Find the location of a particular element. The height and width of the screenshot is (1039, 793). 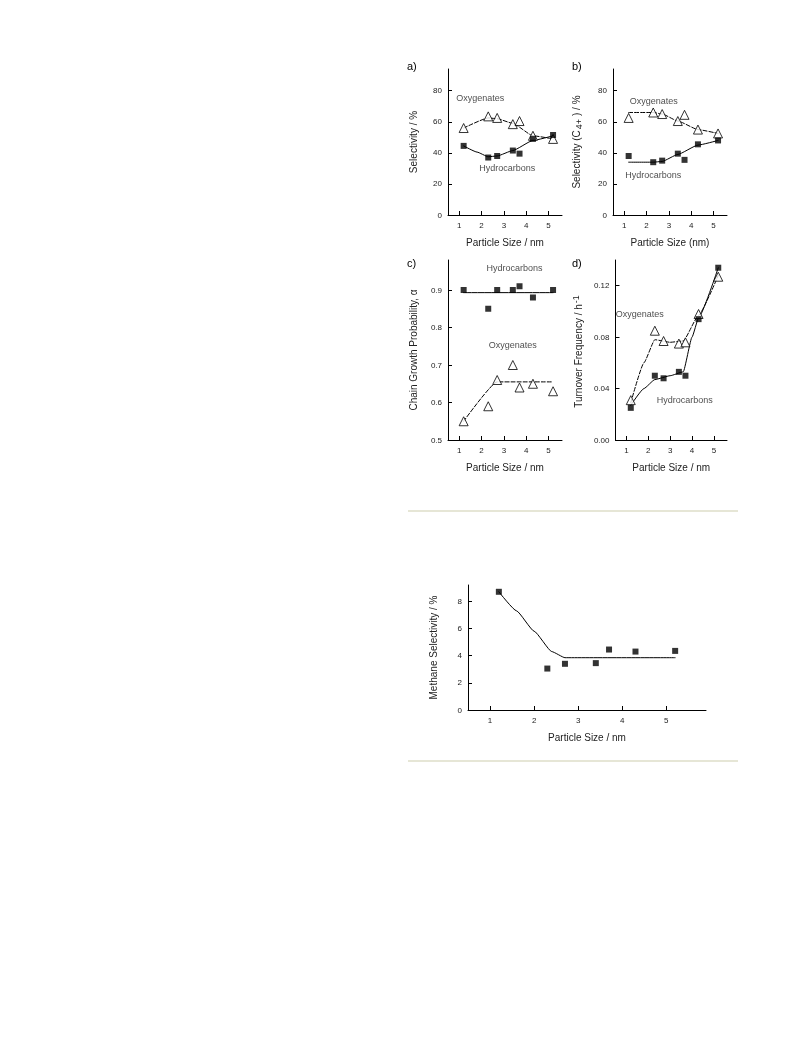

chart-title: b) is located at coordinates (577, 65).